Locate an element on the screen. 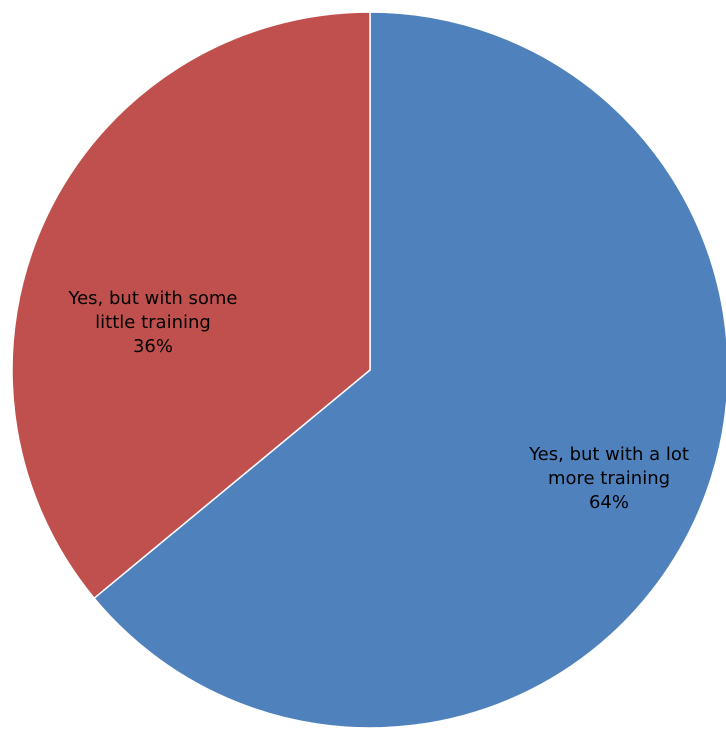  slice-value-label-0: 64% is located at coordinates (609, 502).